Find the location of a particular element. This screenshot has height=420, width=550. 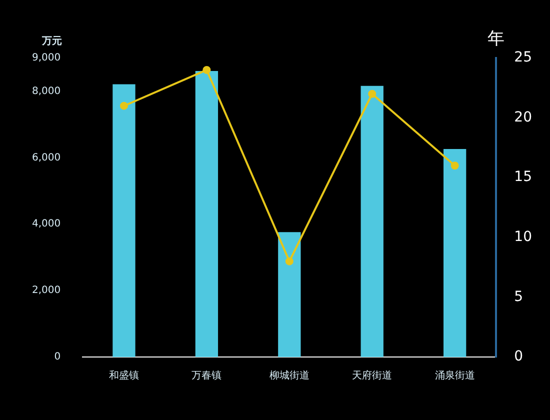

y2-tick-label: 10 is located at coordinates (523, 237).